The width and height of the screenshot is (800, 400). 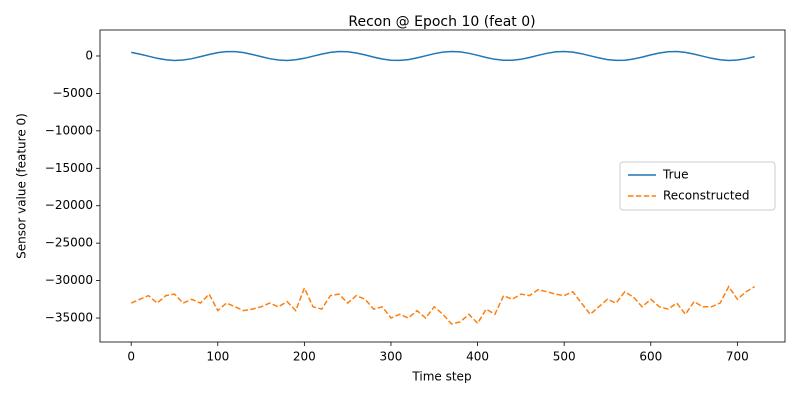 What do you see at coordinates (69, 243) in the screenshot?
I see `y-tick-label: −25000` at bounding box center [69, 243].